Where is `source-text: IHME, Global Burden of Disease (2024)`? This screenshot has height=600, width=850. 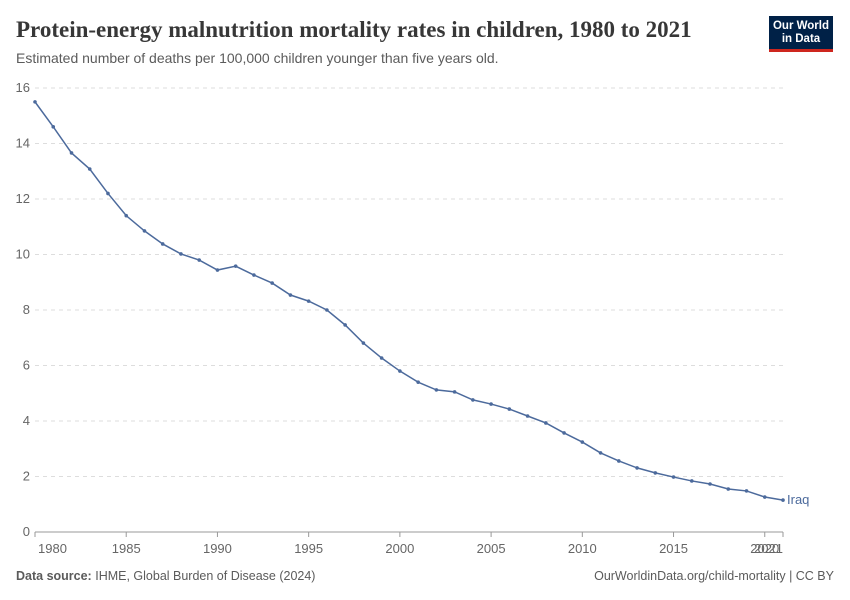
source-text: IHME, Global Burden of Disease (2024) is located at coordinates (205, 576).